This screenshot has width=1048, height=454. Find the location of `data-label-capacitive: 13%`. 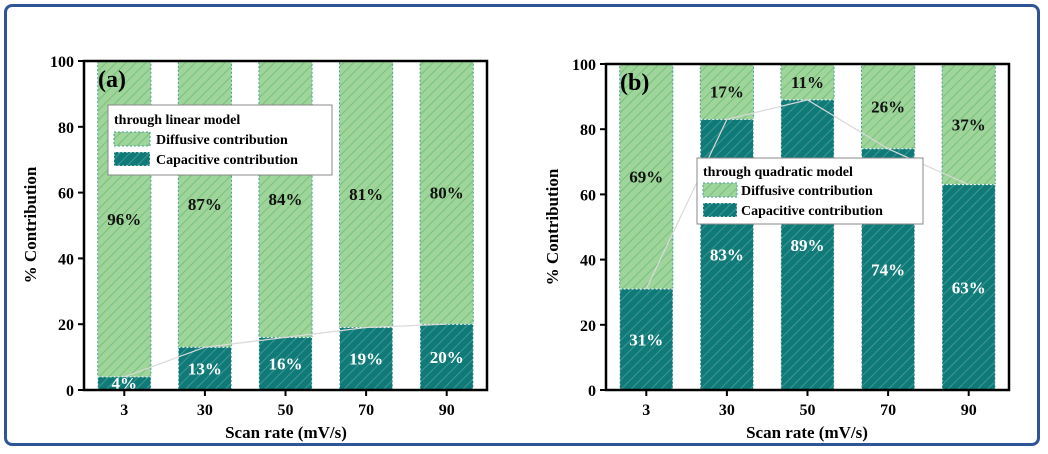

data-label-capacitive: 13% is located at coordinates (205, 369).